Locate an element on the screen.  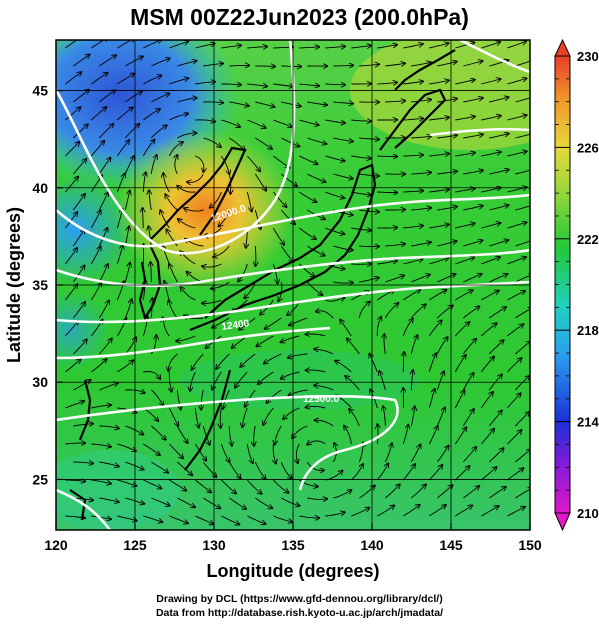
x-axis-title: Longitude (degrees) is located at coordinates (292, 571).